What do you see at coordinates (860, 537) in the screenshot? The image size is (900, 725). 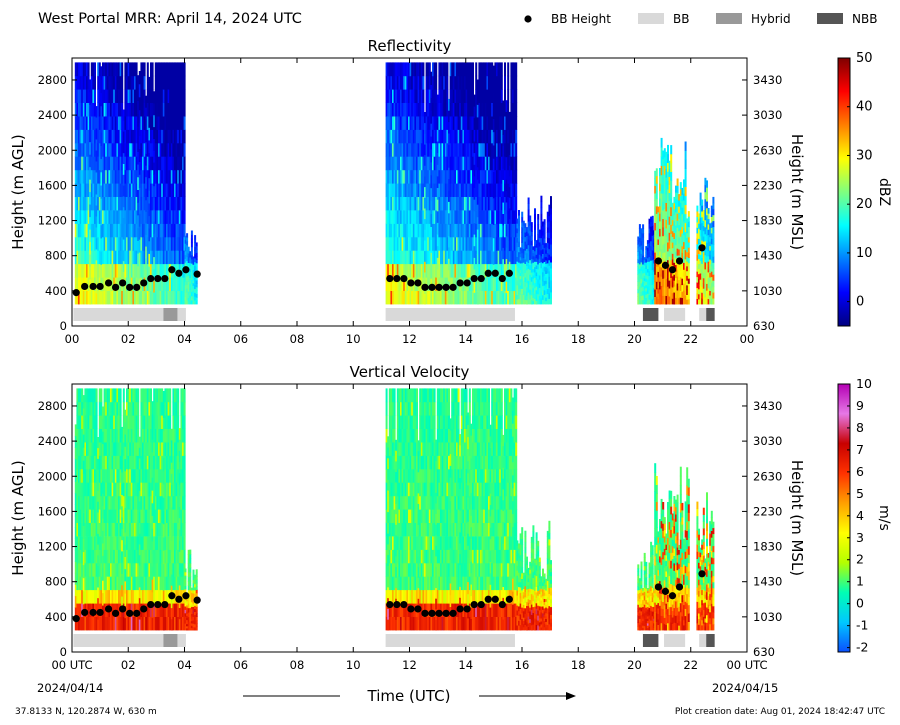 I see `colorbar-tick-label: 3` at bounding box center [860, 537].